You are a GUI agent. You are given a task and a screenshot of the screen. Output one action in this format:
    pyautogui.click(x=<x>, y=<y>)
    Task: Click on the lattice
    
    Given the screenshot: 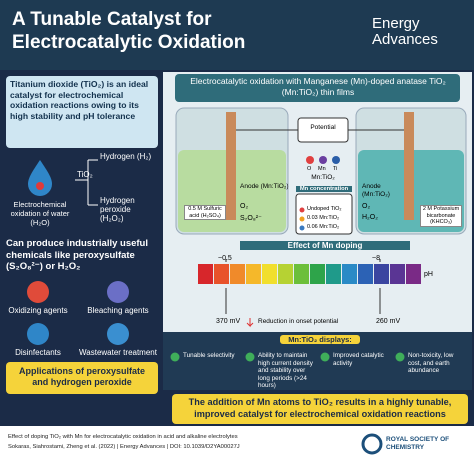 What is the action you would take?
    pyautogui.click(x=323, y=160)
    